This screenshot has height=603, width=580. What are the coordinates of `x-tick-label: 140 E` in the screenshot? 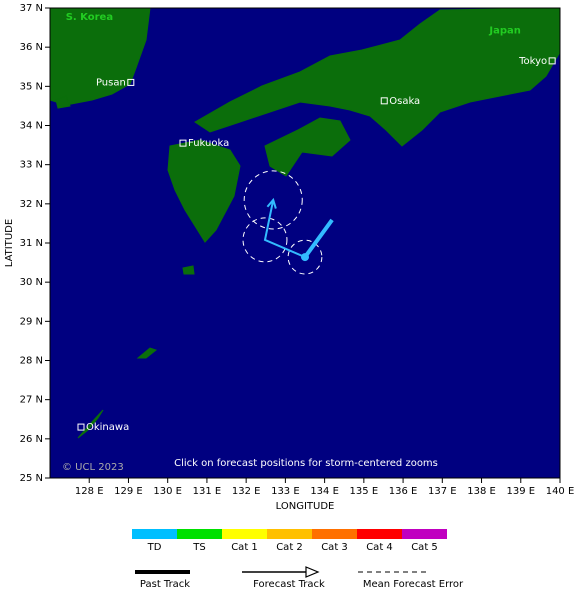 It's located at (560, 491).